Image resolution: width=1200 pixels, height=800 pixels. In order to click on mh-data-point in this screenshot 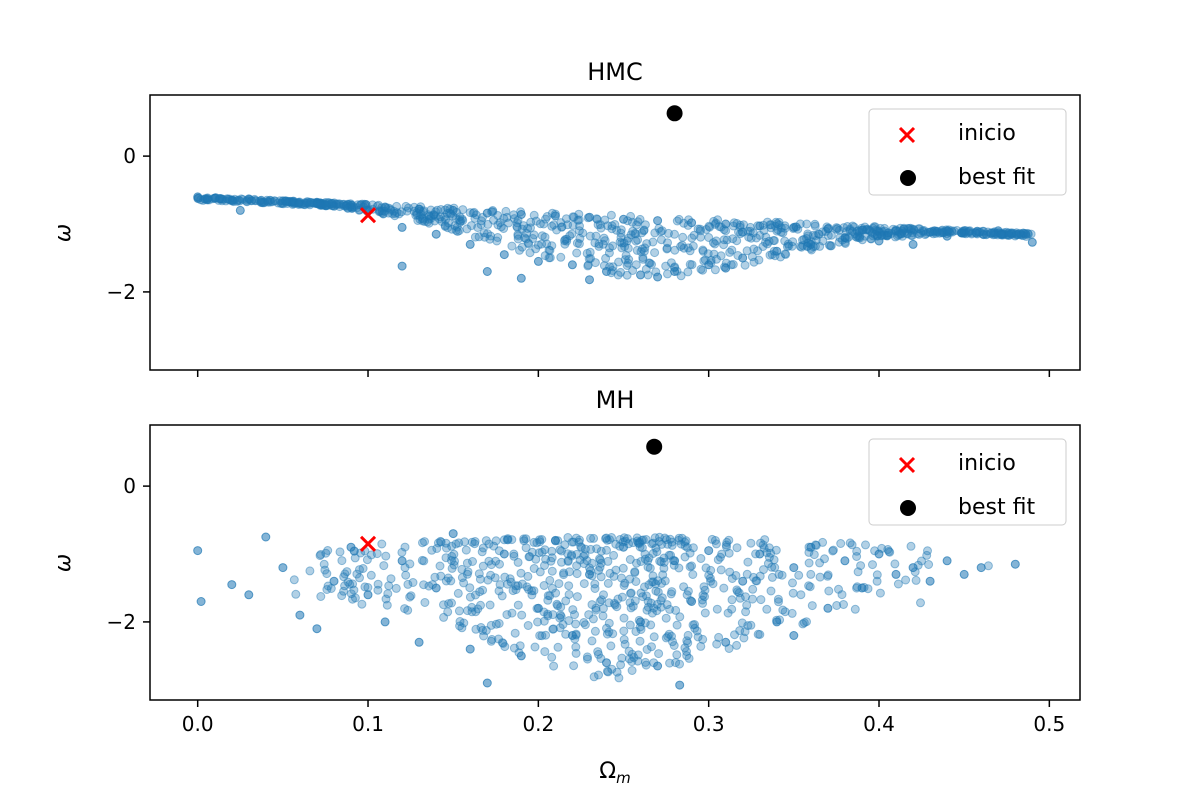, I will do `click(538, 608)`.